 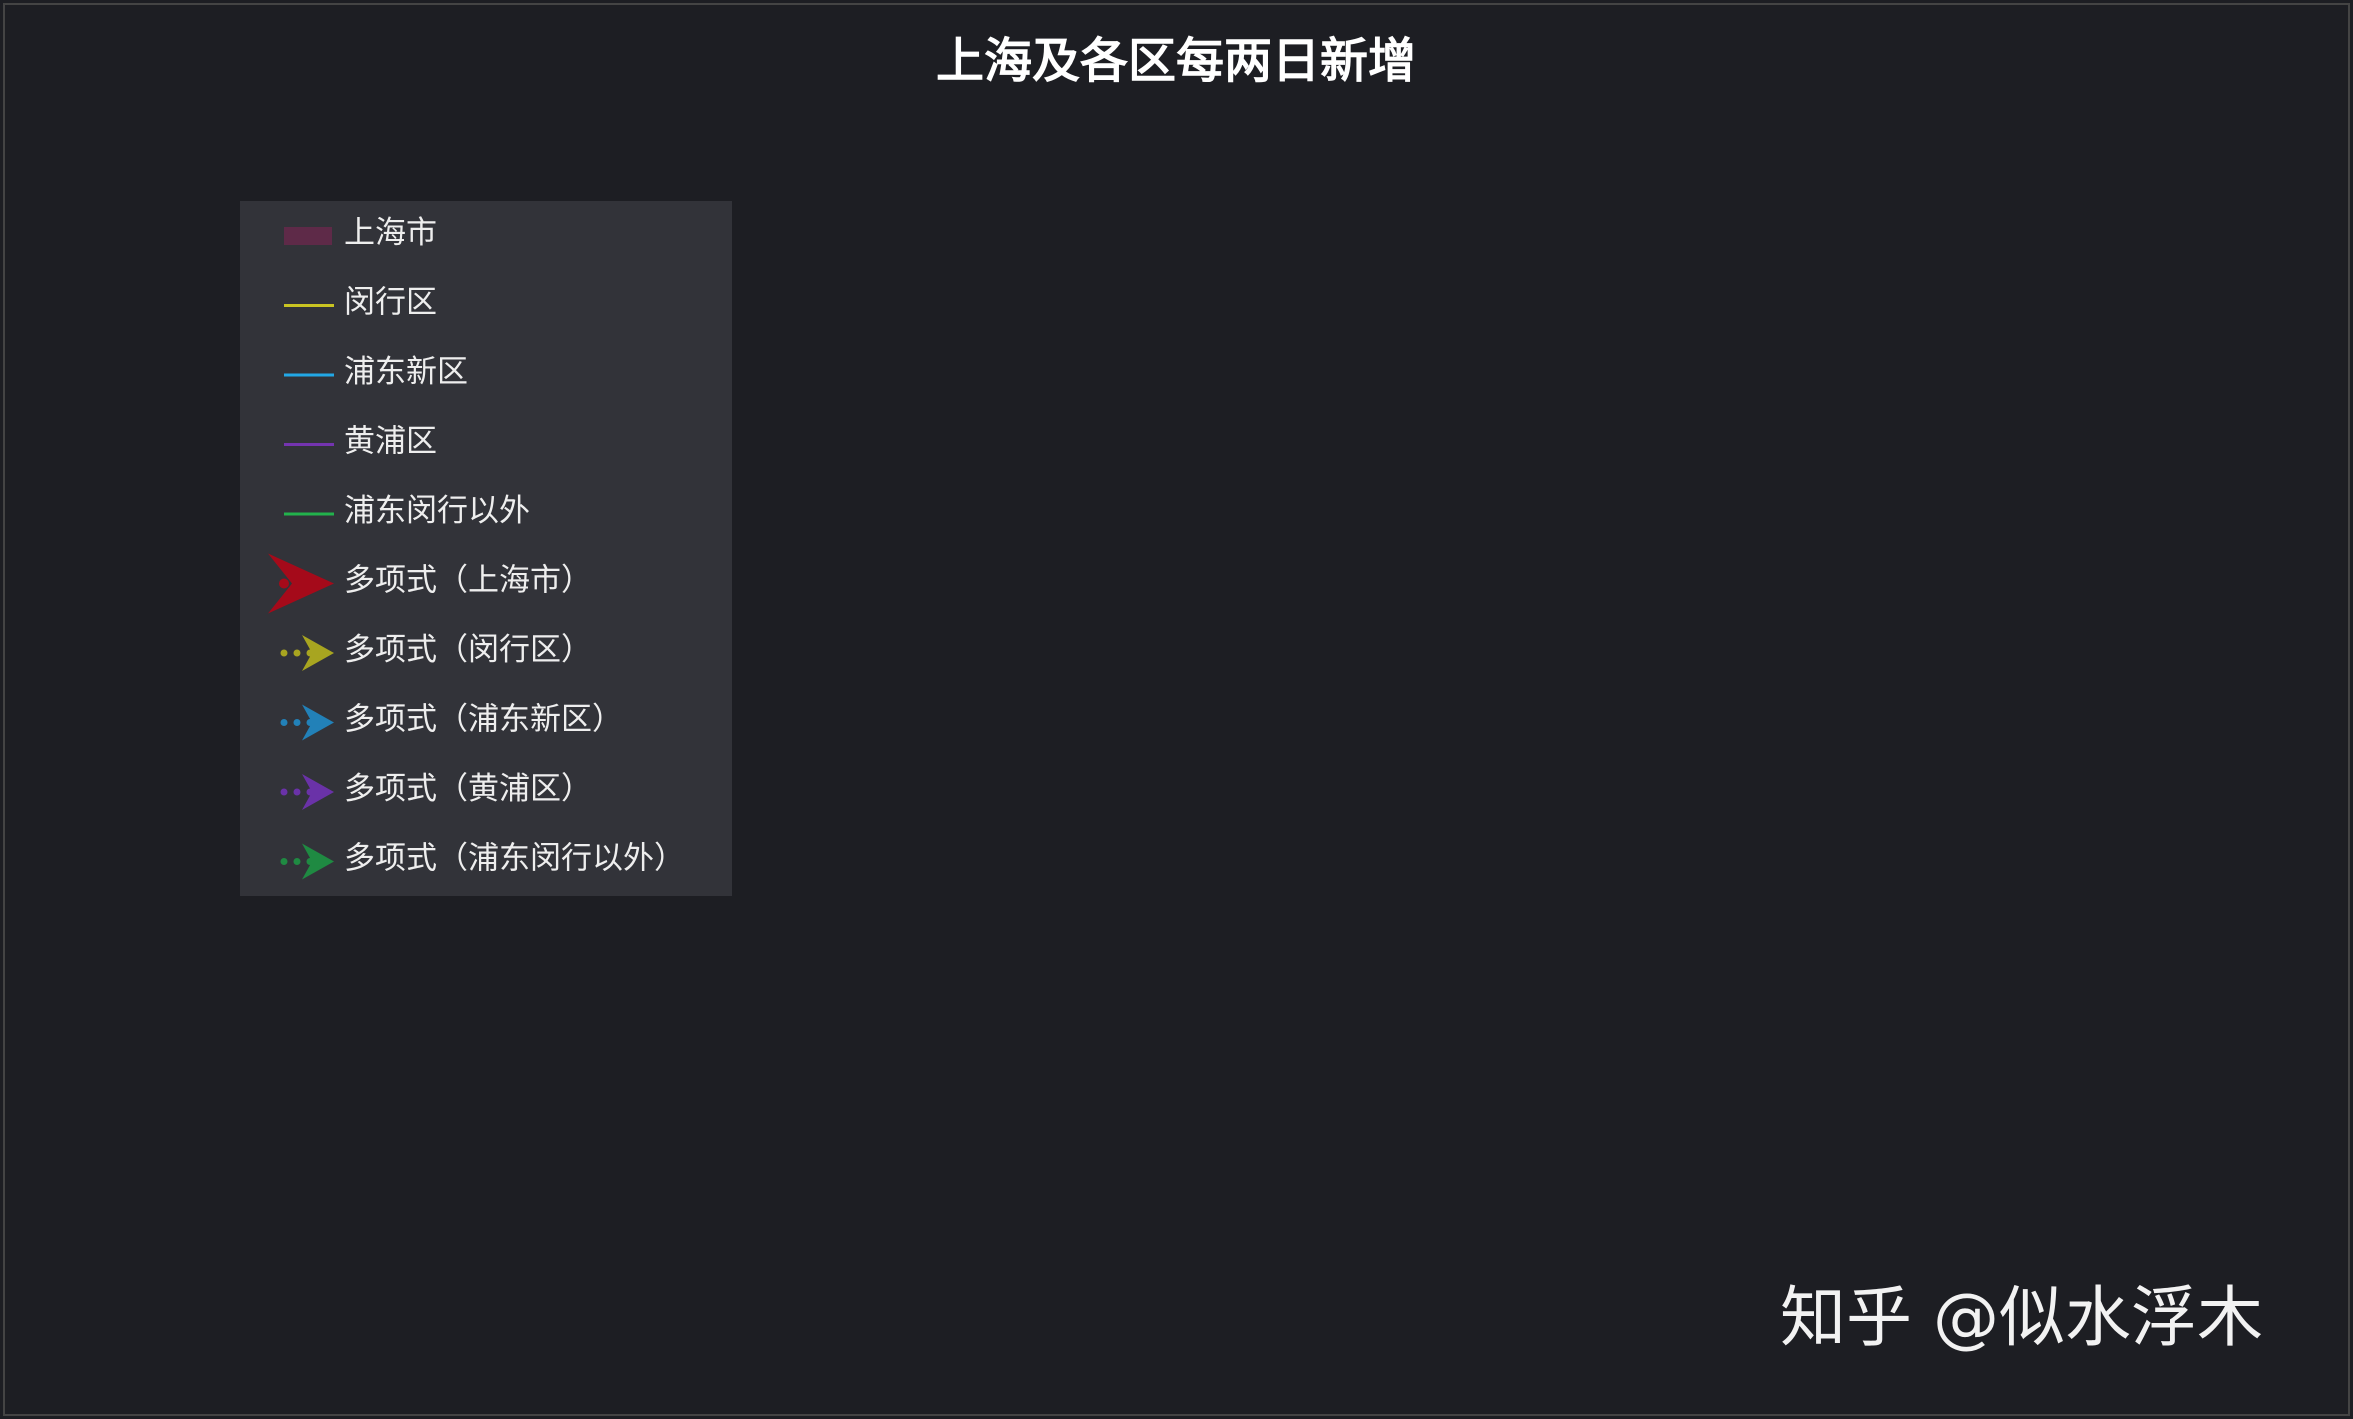 What do you see at coordinates (390, 441) in the screenshot?
I see `legend-label: 黄浦区` at bounding box center [390, 441].